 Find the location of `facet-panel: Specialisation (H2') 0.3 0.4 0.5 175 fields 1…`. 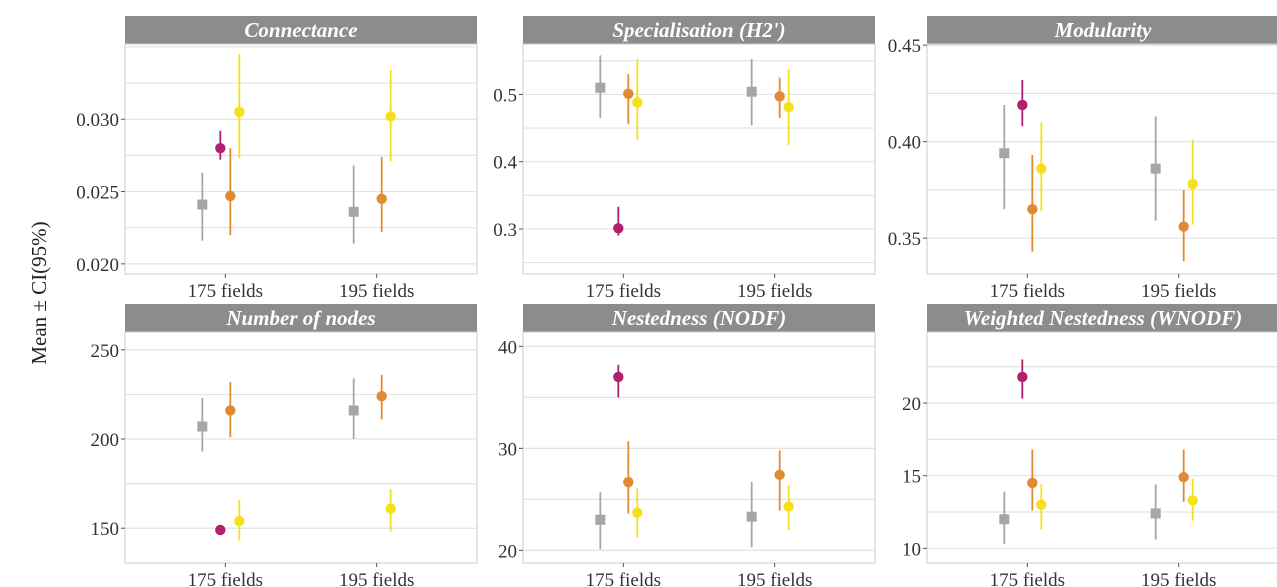

facet-panel: Specialisation (H2') 0.3 0.4 0.5 175 fields 1… is located at coordinates (684, 159).